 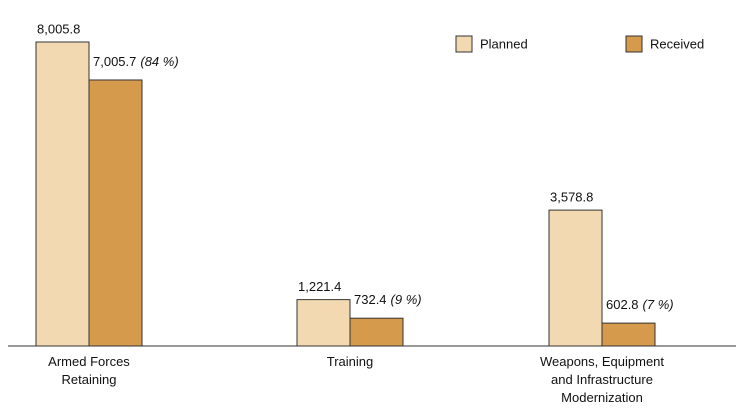 I want to click on x-tick-label: Training, so click(x=350, y=361).